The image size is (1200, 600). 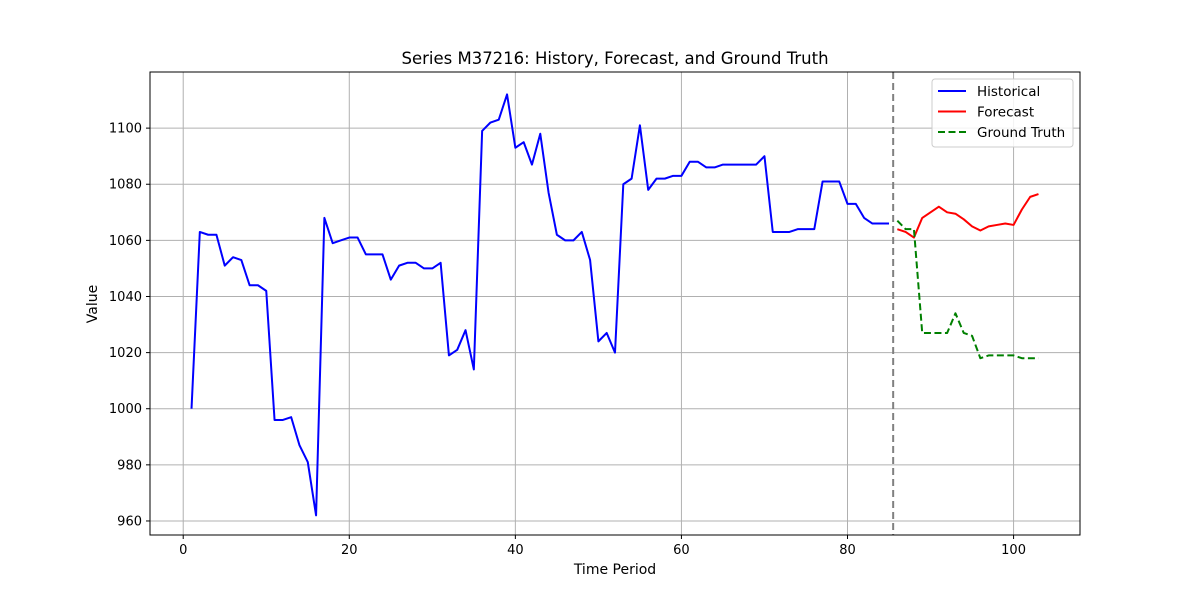 What do you see at coordinates (93, 304) in the screenshot?
I see `y-axis-label: Value` at bounding box center [93, 304].